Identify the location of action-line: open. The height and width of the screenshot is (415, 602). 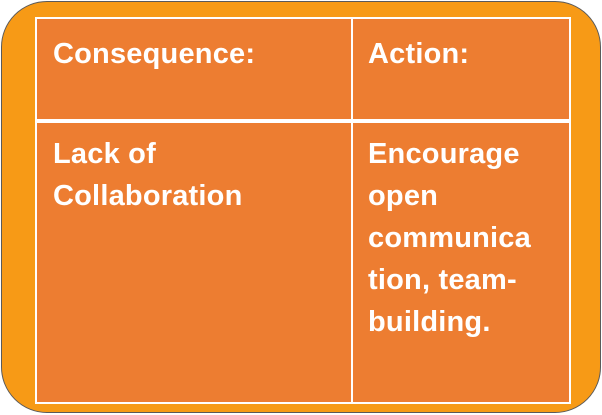
(403, 196).